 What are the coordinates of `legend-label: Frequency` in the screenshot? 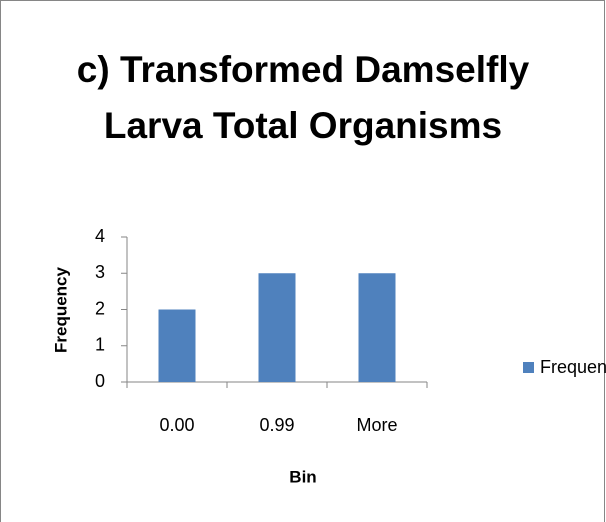 It's located at (573, 367).